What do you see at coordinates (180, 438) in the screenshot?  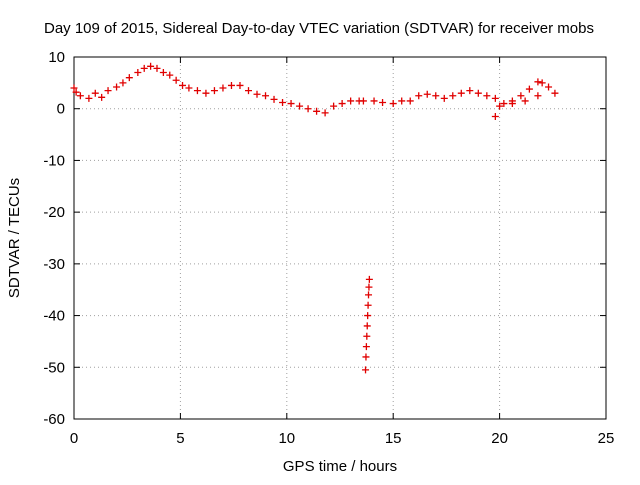 I see `x-tick-label: 5` at bounding box center [180, 438].